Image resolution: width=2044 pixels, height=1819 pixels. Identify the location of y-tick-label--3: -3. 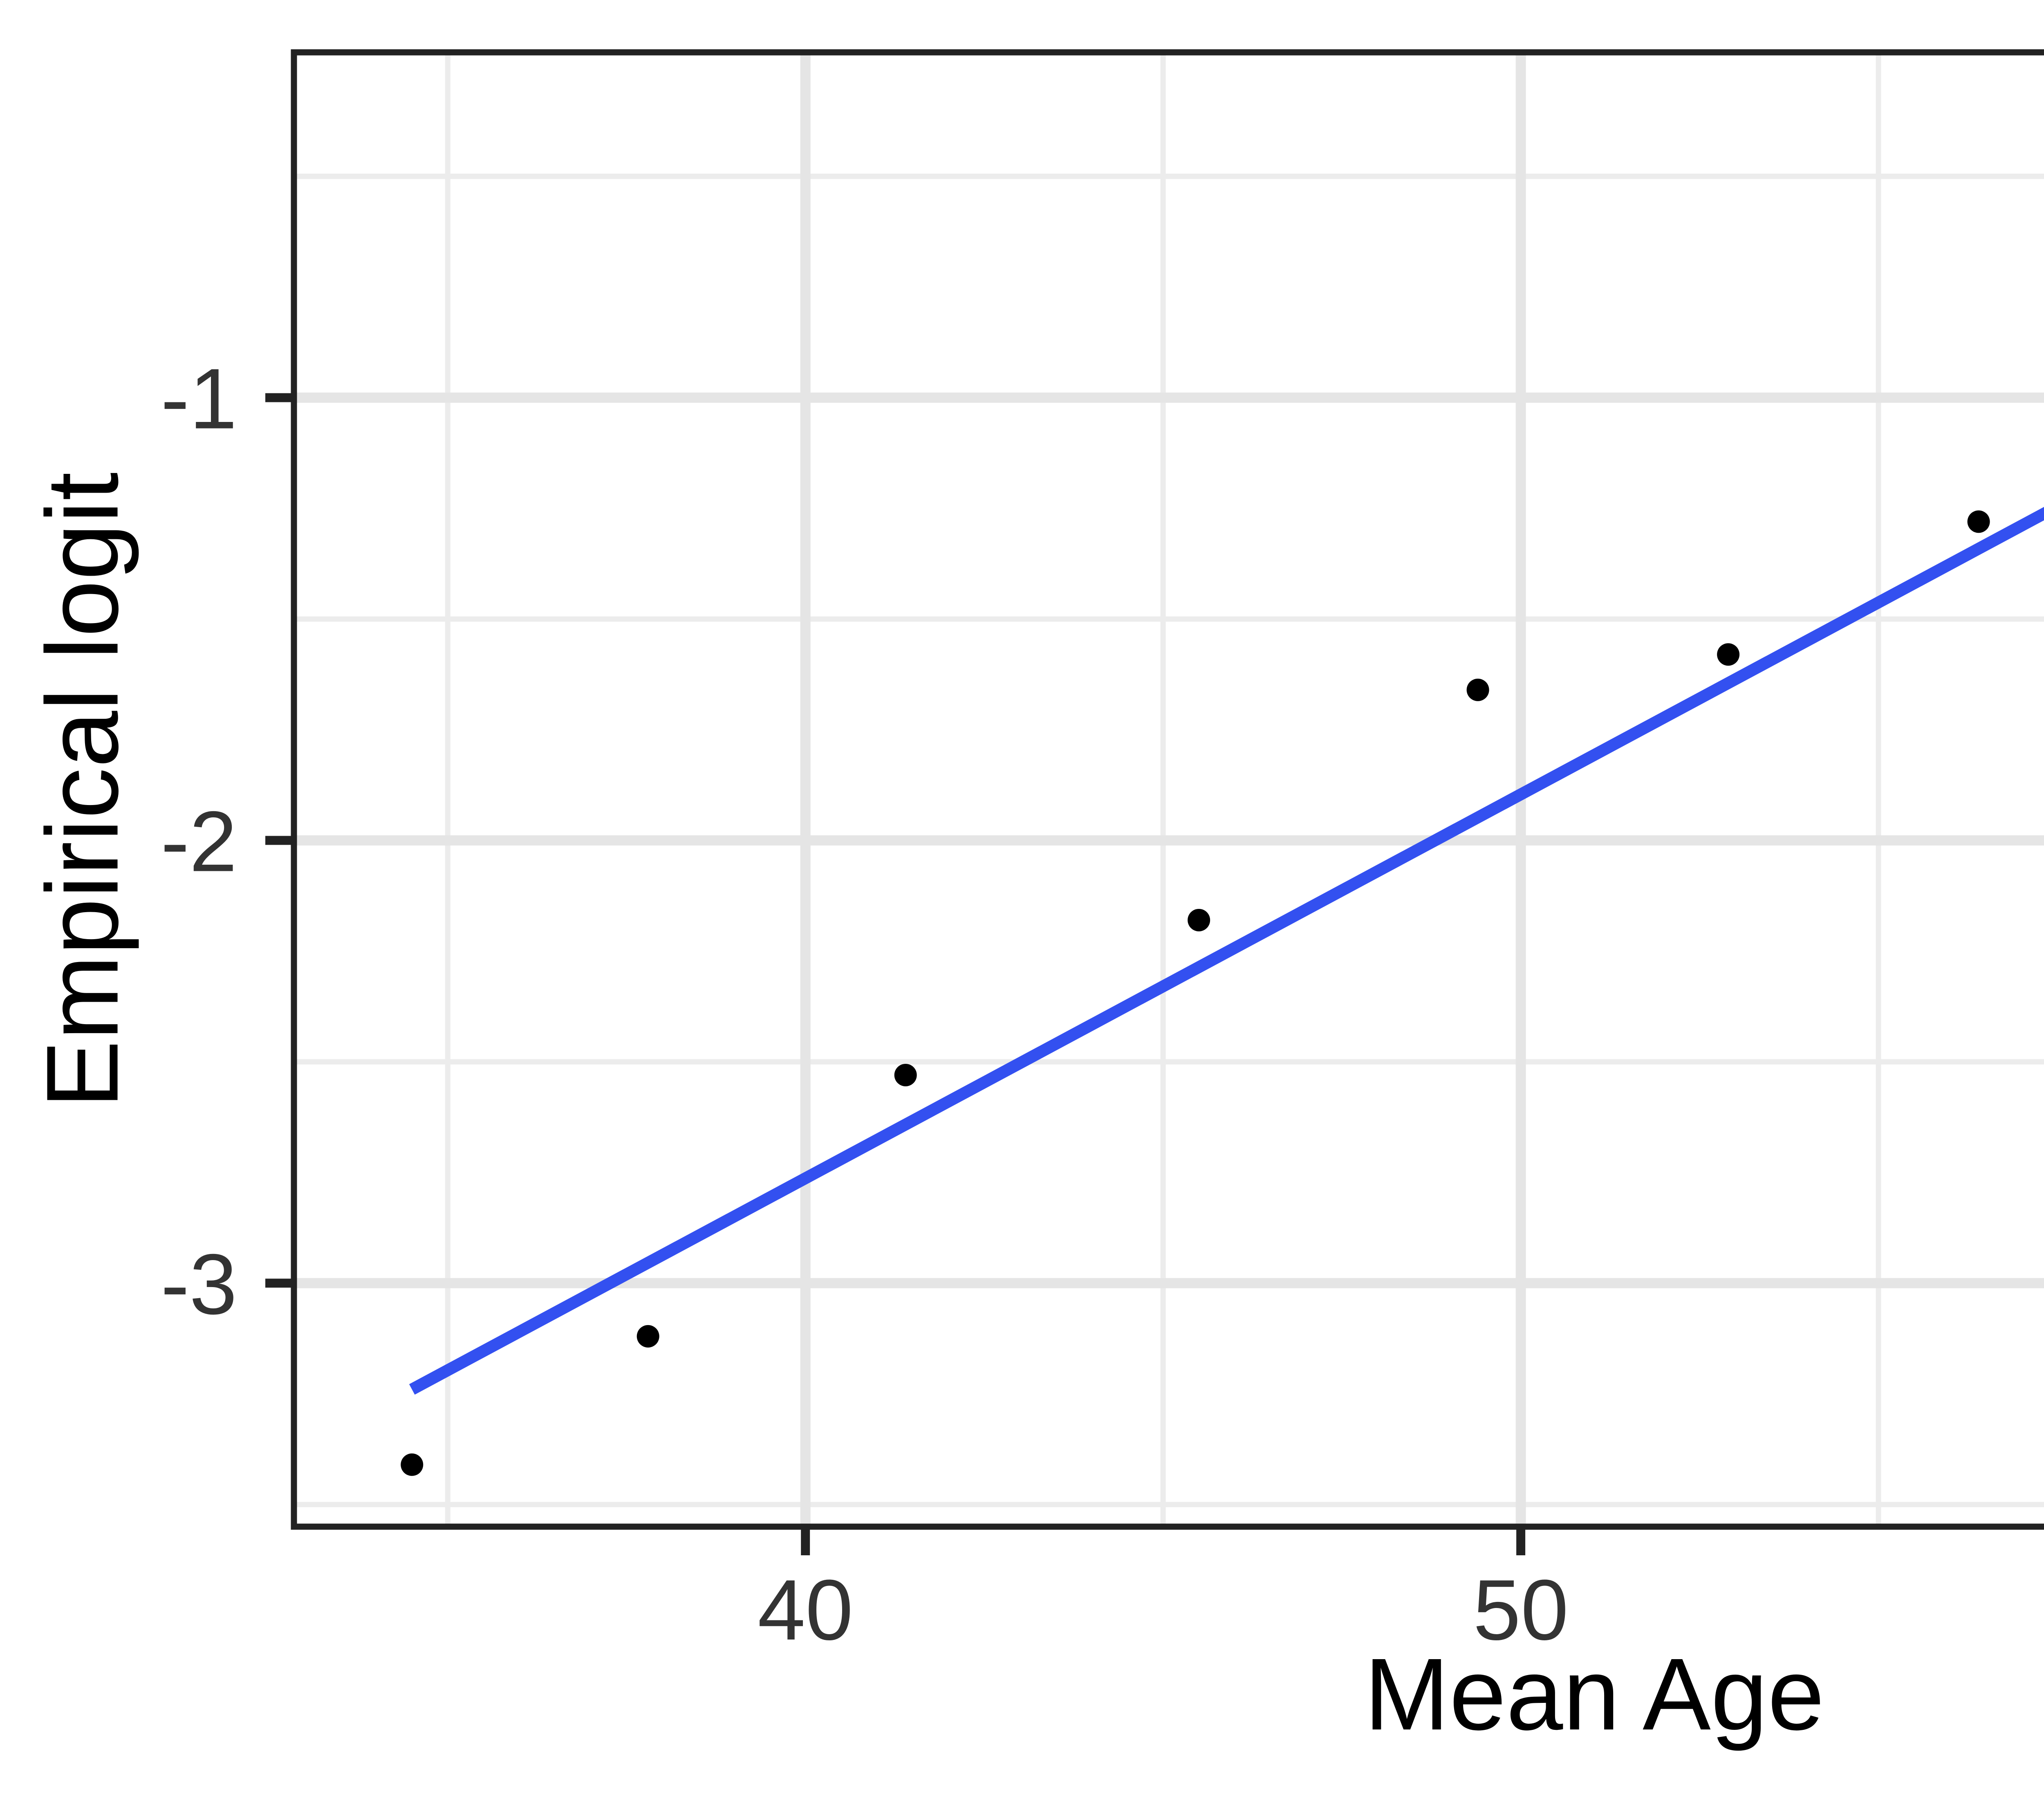
(199, 1284).